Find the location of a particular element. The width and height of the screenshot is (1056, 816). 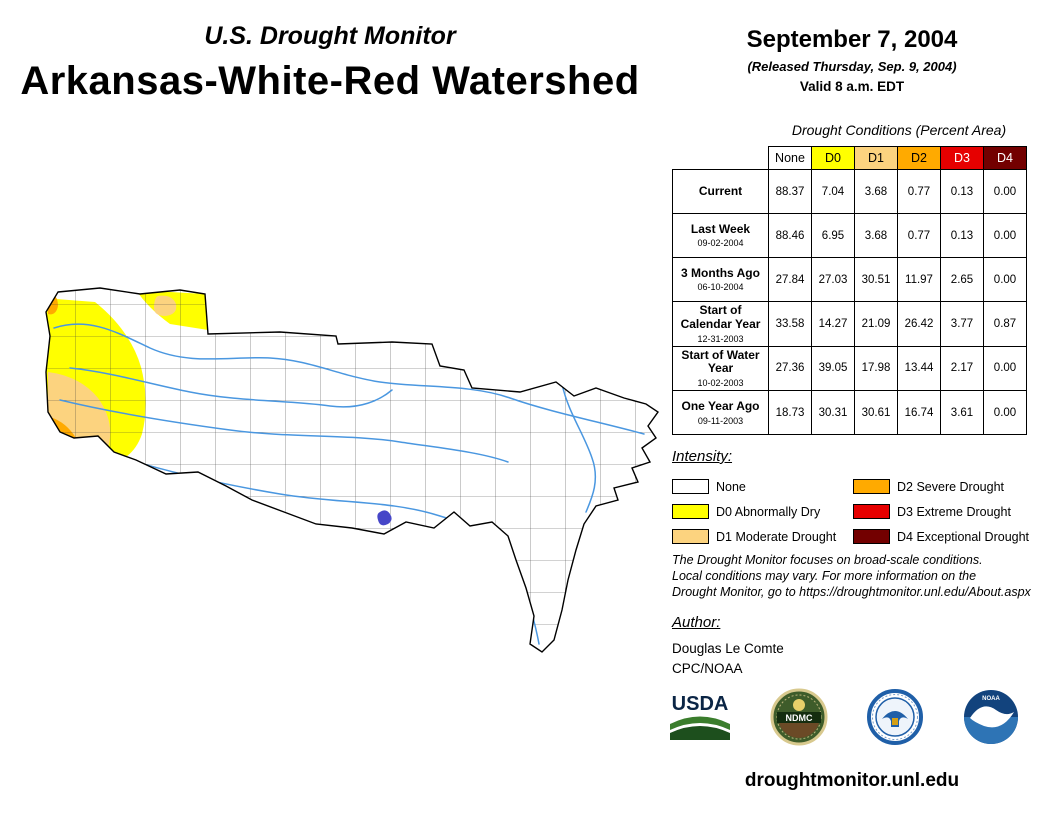

legend-label: D4 Exceptional Drought is located at coordinates (963, 536).